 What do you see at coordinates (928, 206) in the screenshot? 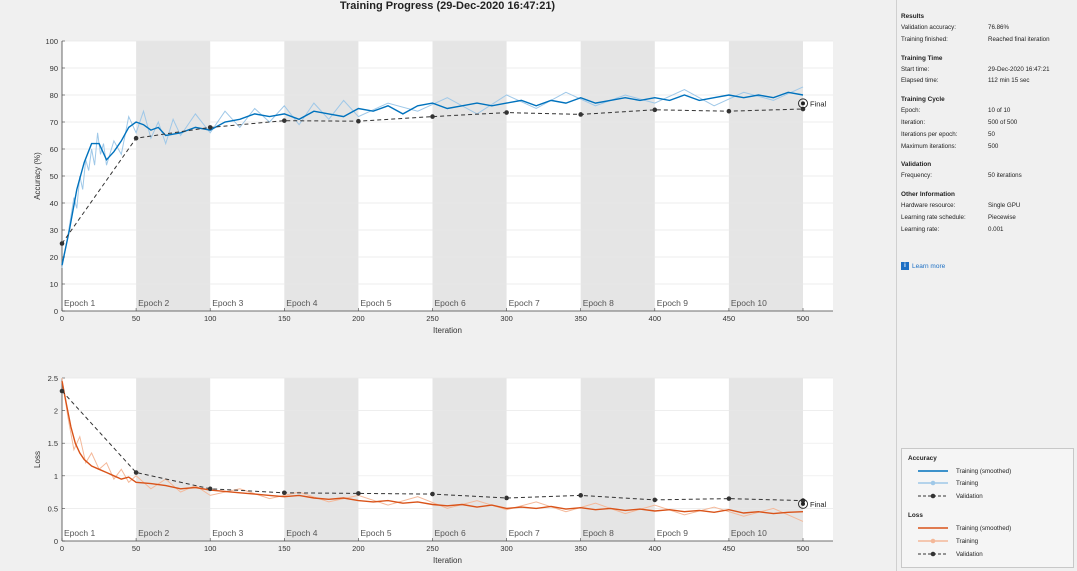
I see `info-label: Hardware resource:` at bounding box center [928, 206].